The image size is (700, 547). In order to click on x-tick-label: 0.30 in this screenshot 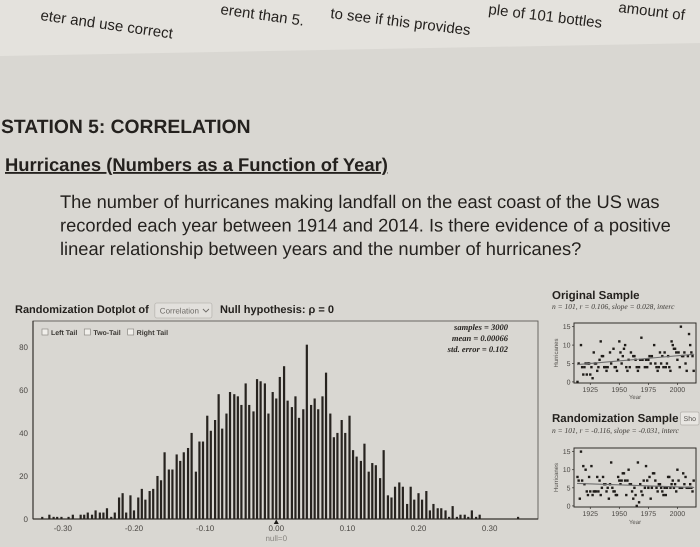, I will do `click(490, 528)`.